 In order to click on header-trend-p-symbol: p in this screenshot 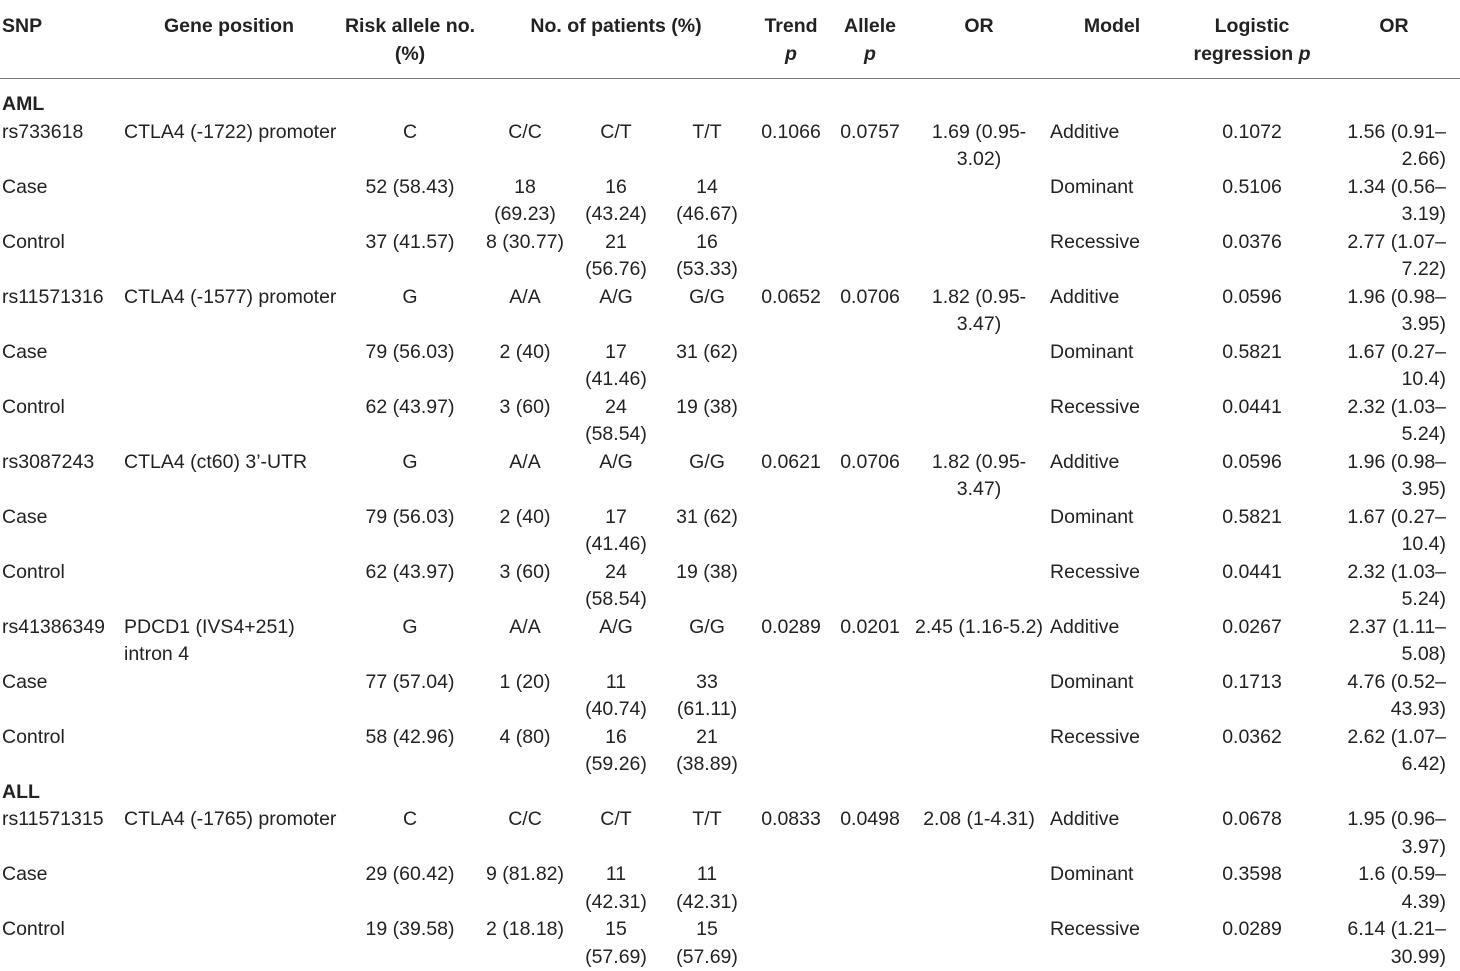, I will do `click(791, 54)`.